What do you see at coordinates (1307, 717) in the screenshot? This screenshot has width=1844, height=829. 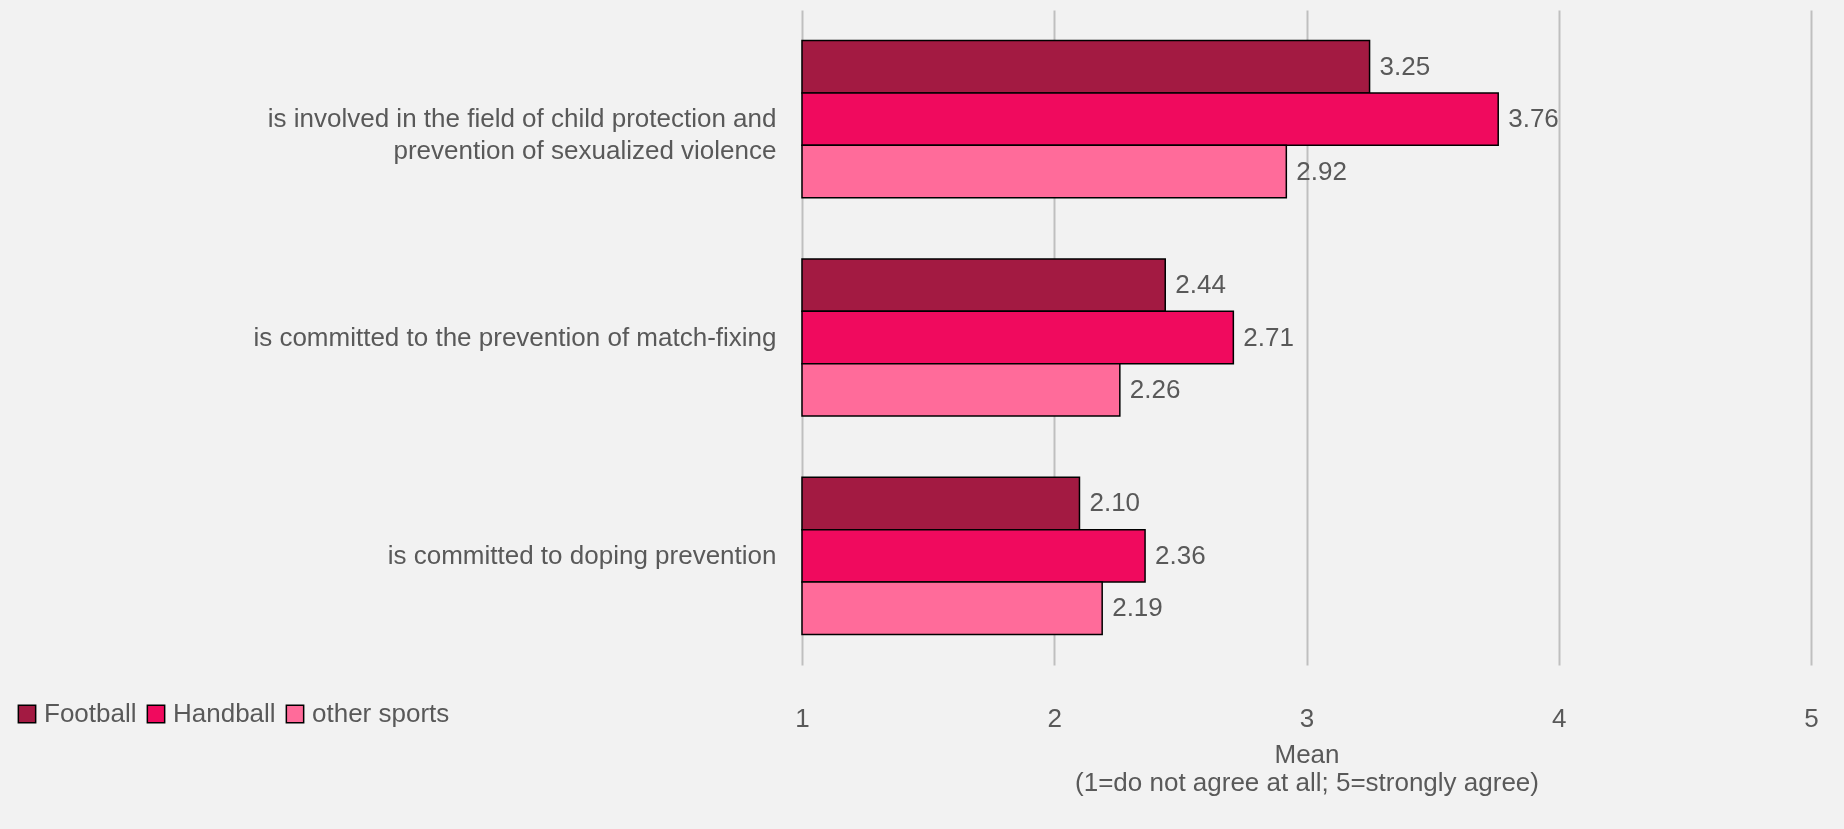 I see `x-tick-label: 3` at bounding box center [1307, 717].